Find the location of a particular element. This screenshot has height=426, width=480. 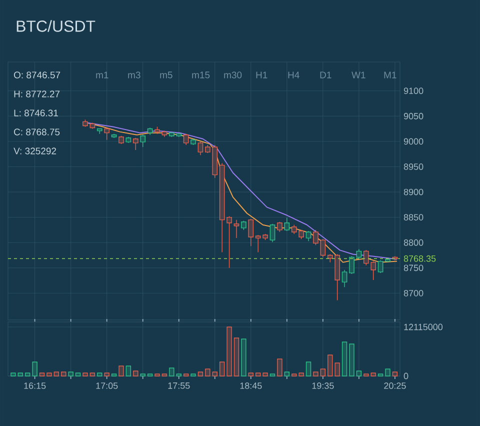

x-tick-label: 17:55 is located at coordinates (179, 385).